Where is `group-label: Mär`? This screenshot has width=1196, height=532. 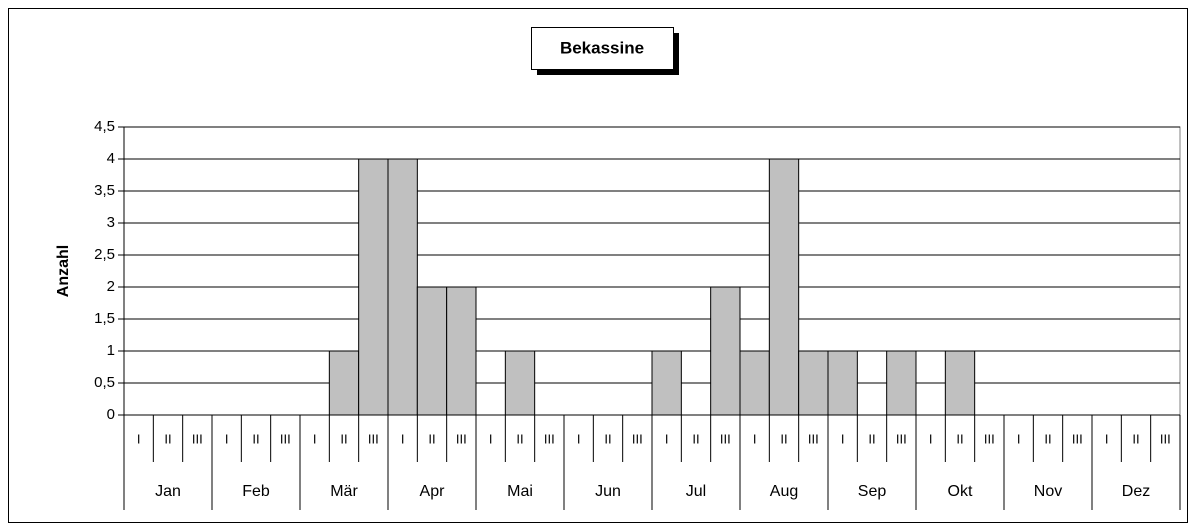
group-label: Mär is located at coordinates (344, 491).